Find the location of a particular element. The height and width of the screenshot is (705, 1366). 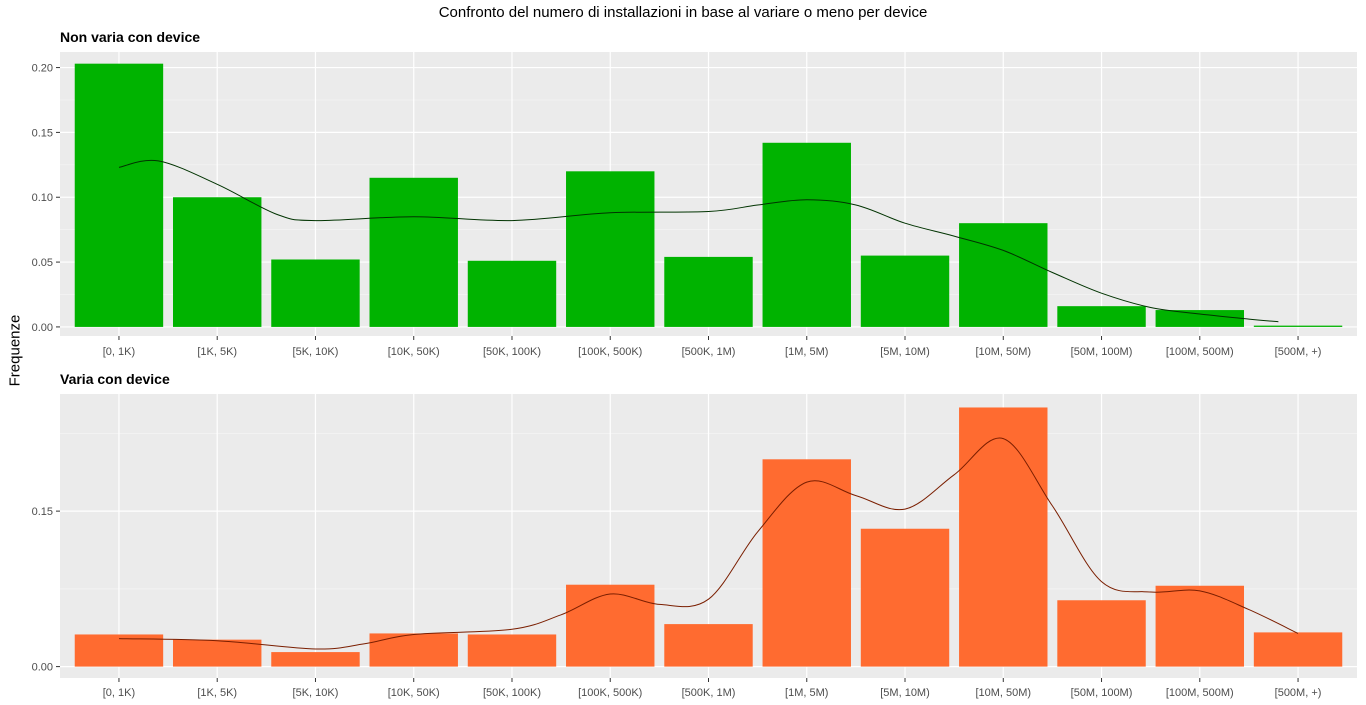

panel-title: Non varia con device is located at coordinates (130, 37).